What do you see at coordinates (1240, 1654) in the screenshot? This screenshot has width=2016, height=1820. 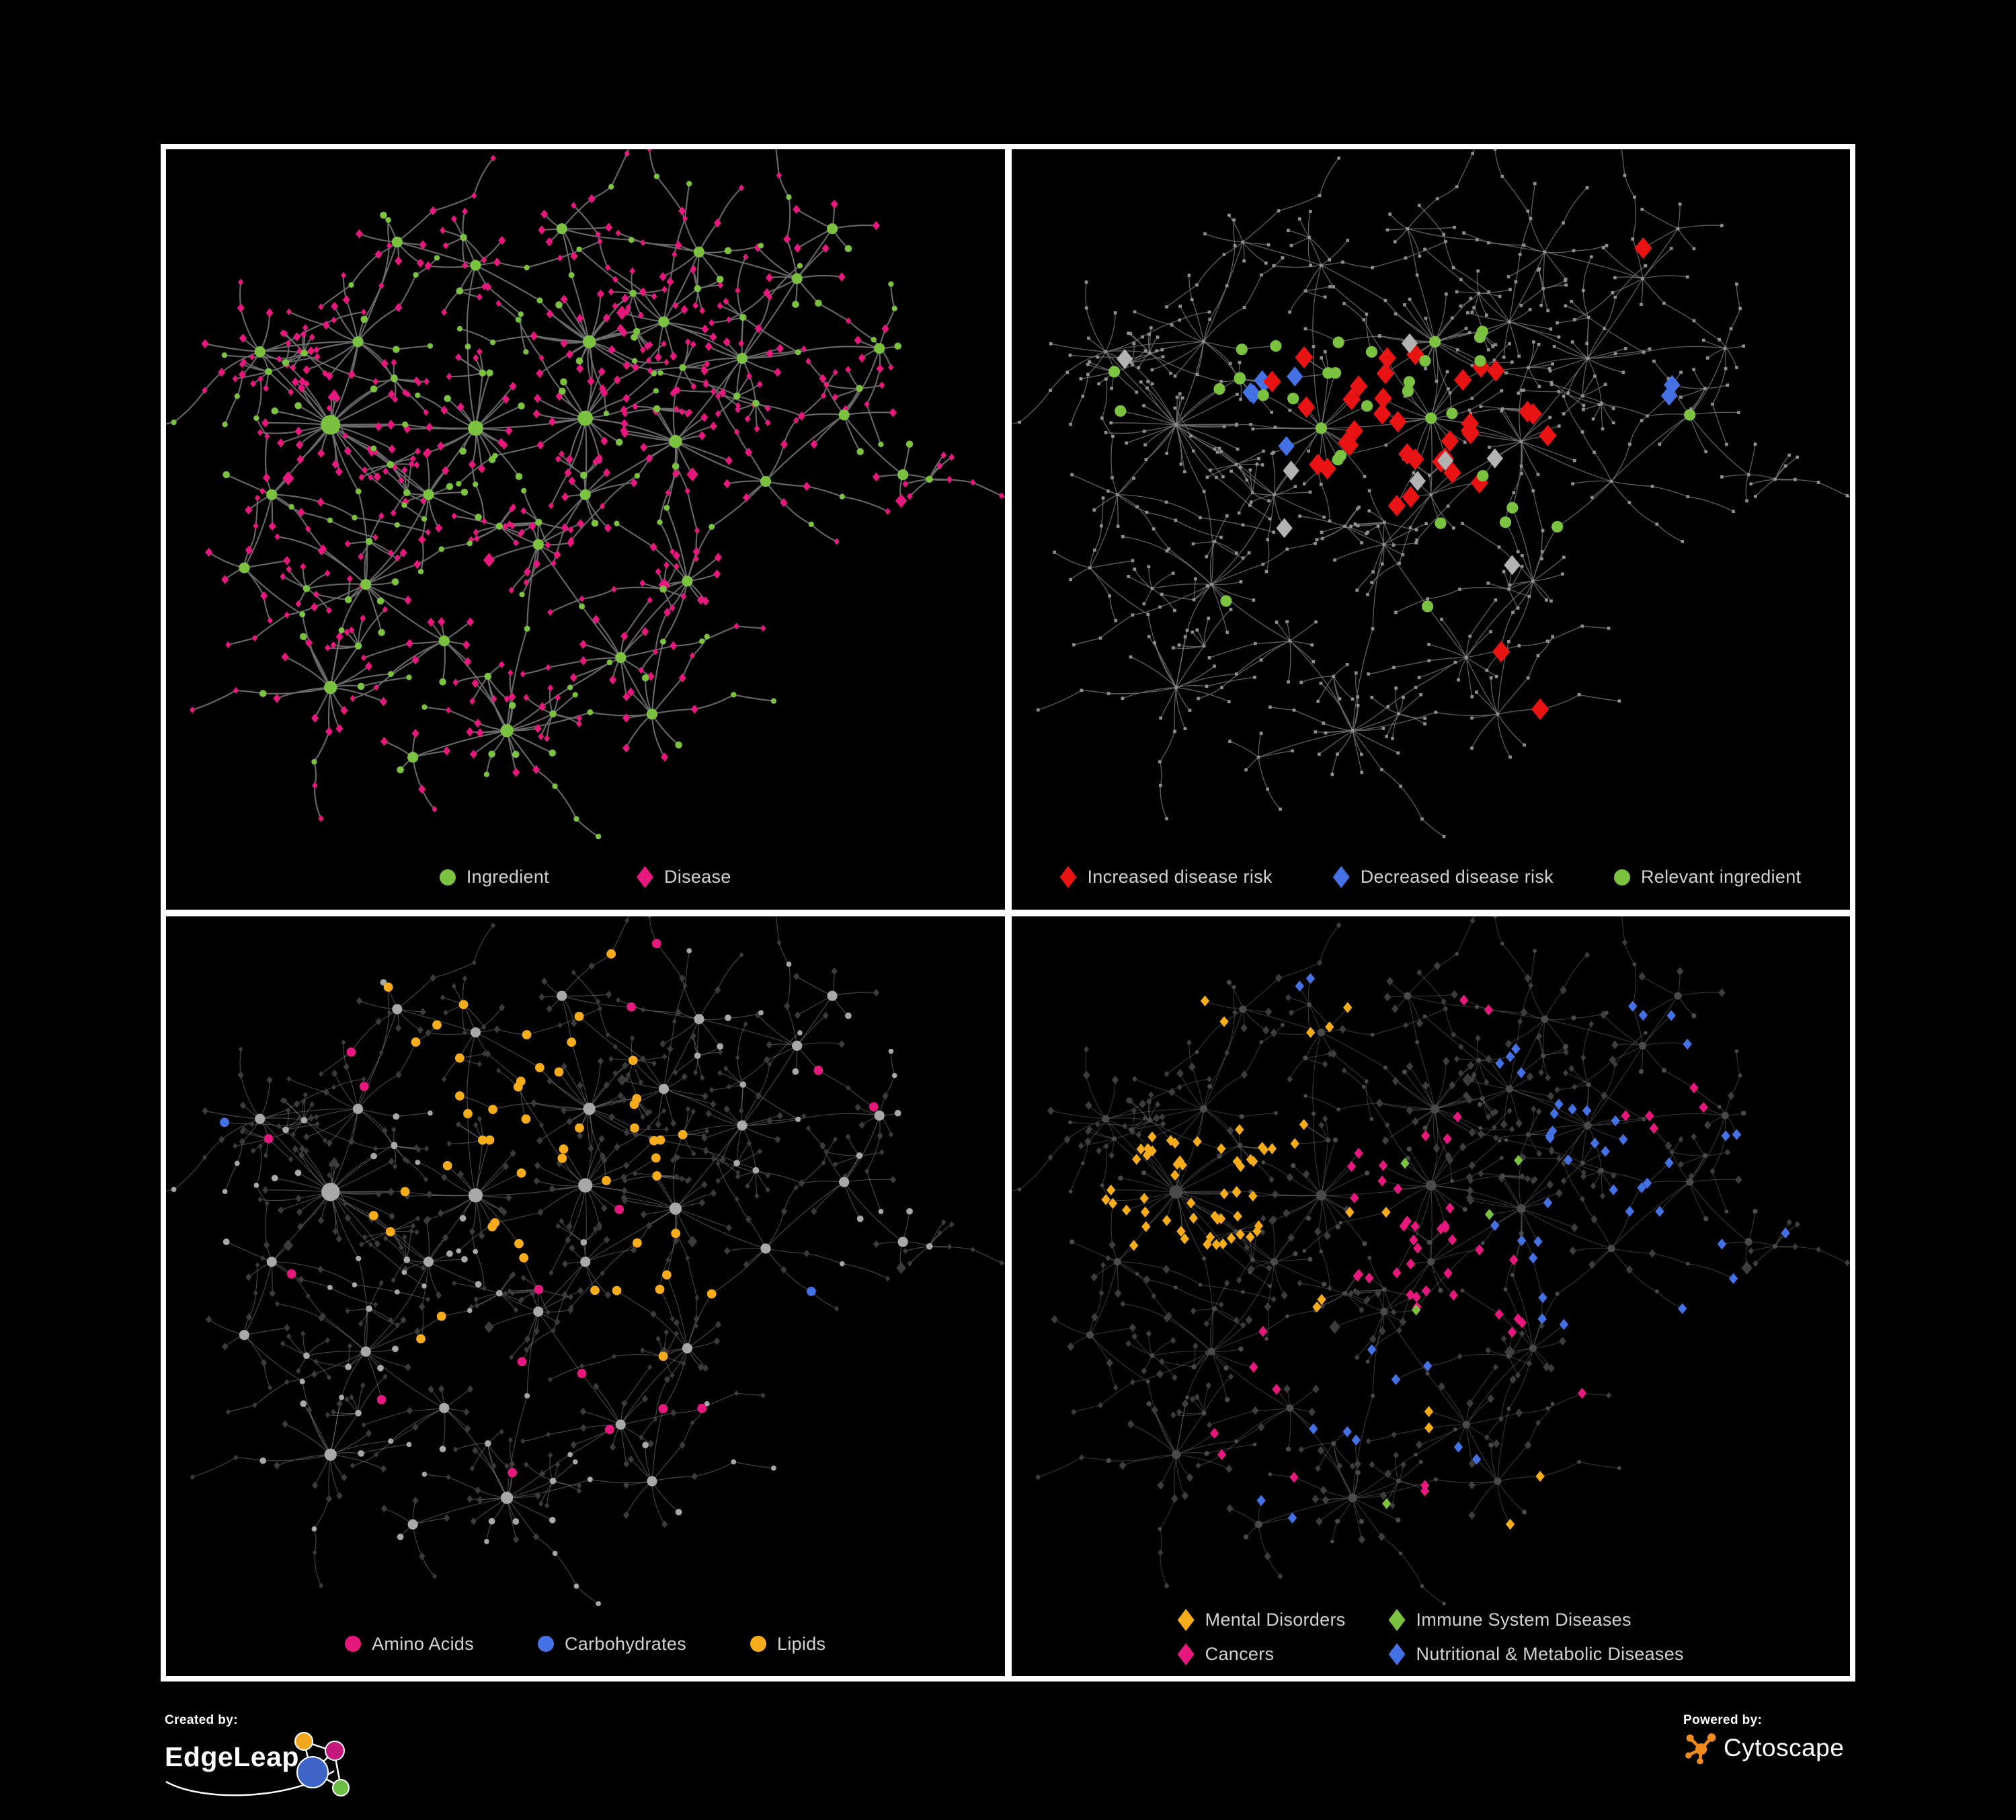 I see `legend-label: Cancers` at bounding box center [1240, 1654].